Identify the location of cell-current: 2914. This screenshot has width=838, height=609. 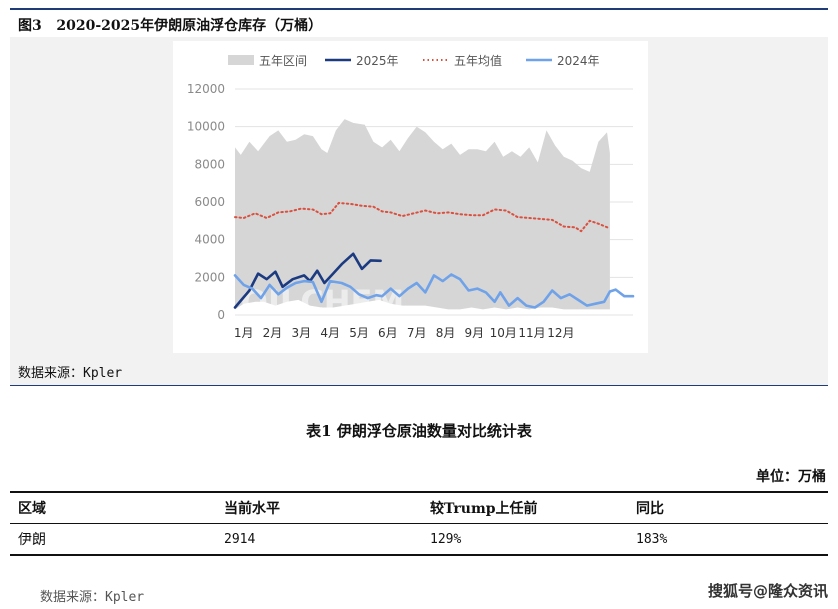
(319, 539).